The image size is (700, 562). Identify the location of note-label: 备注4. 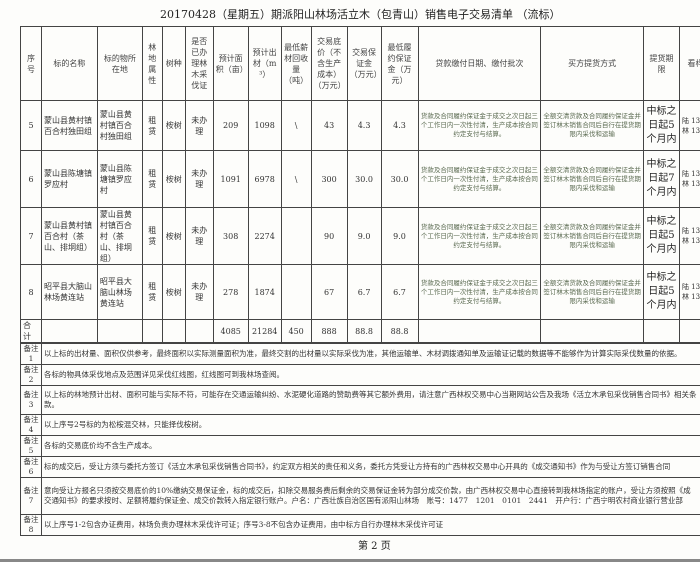
(31, 425).